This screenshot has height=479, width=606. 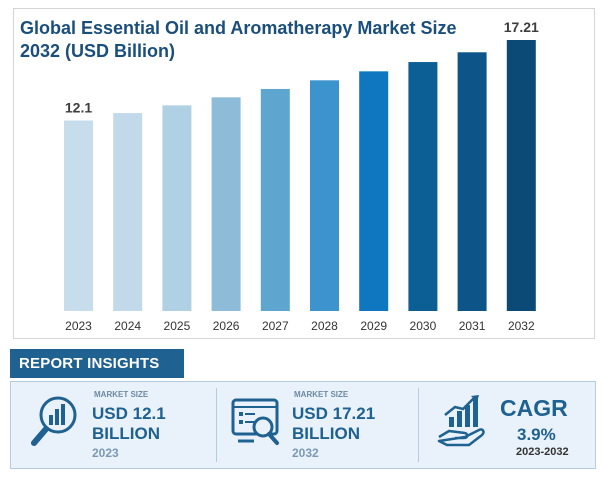 I want to click on x-tick-label: 2029, so click(x=373, y=326).